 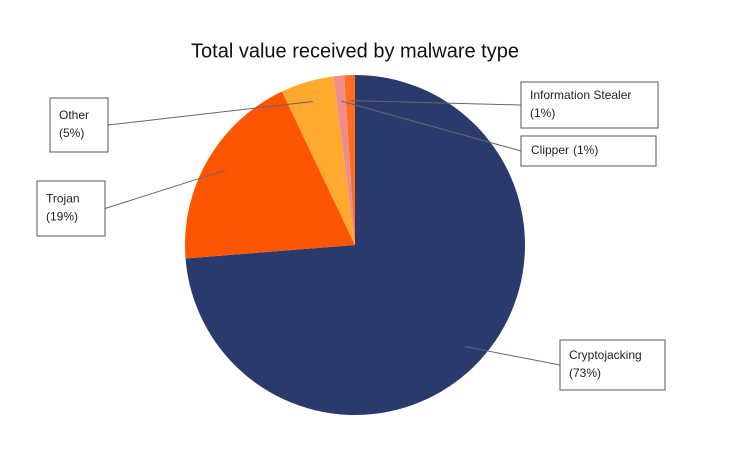 I want to click on slice-label: Trojan, so click(x=63, y=199).